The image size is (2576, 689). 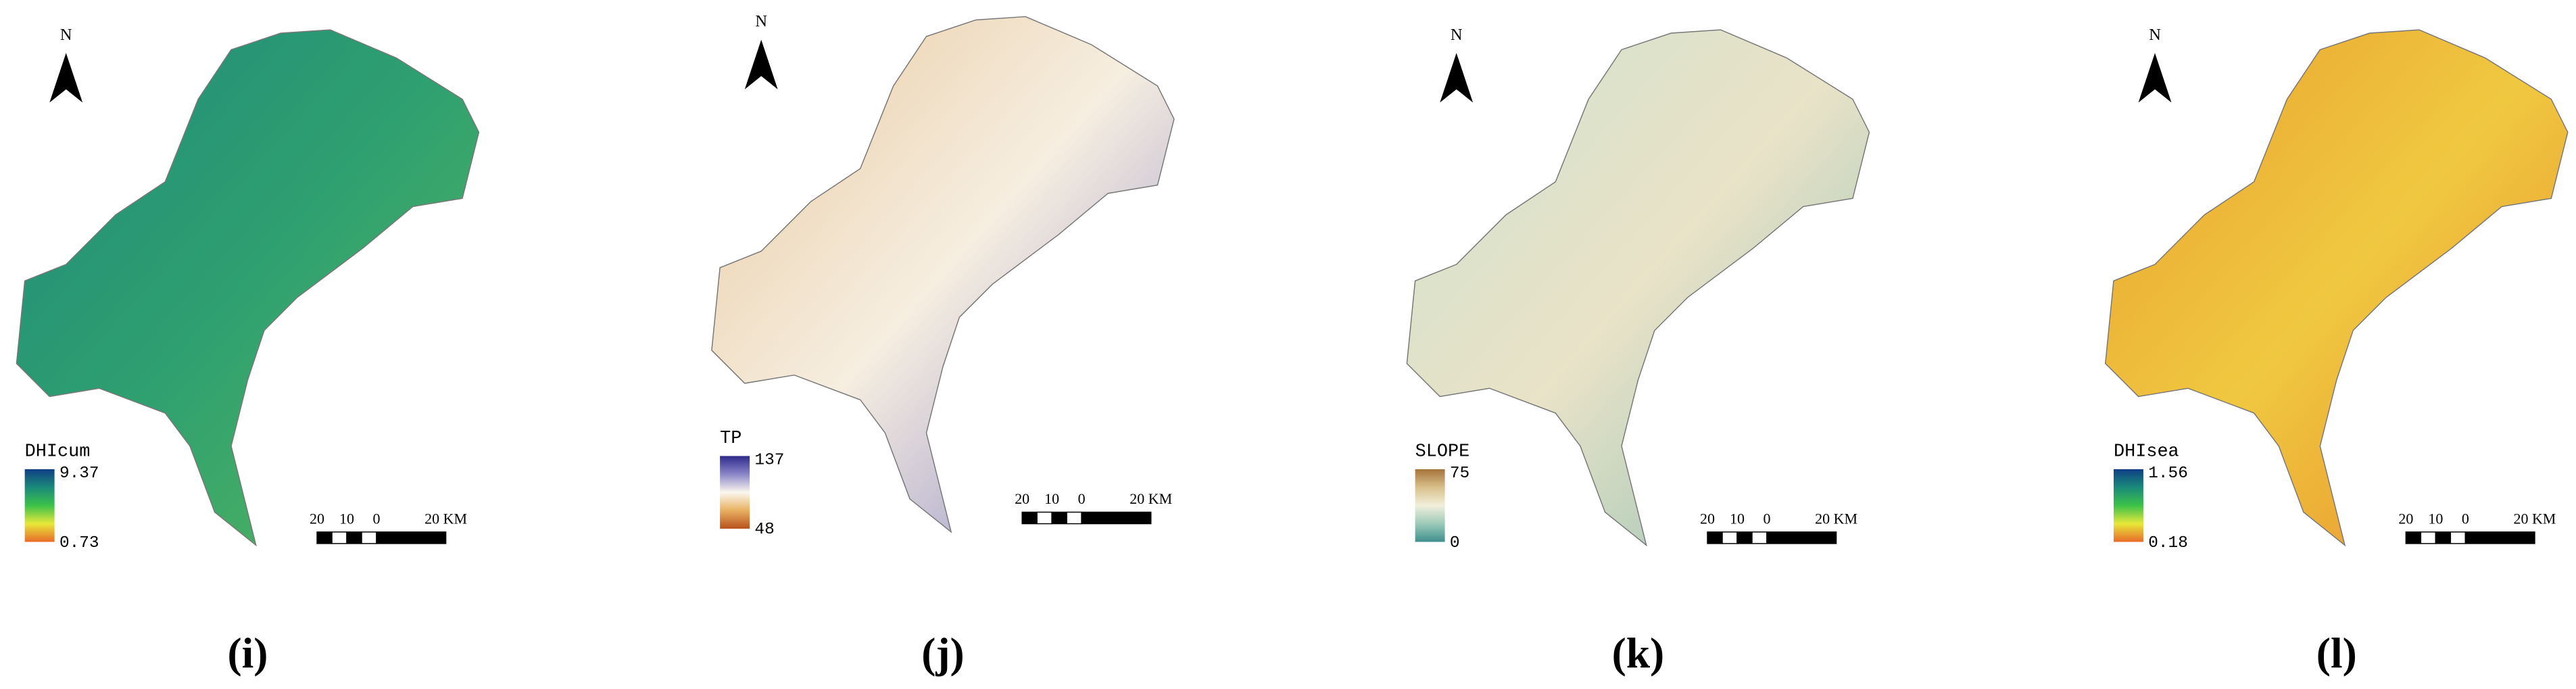 I want to click on legend-max: 9.37, so click(x=79, y=474).